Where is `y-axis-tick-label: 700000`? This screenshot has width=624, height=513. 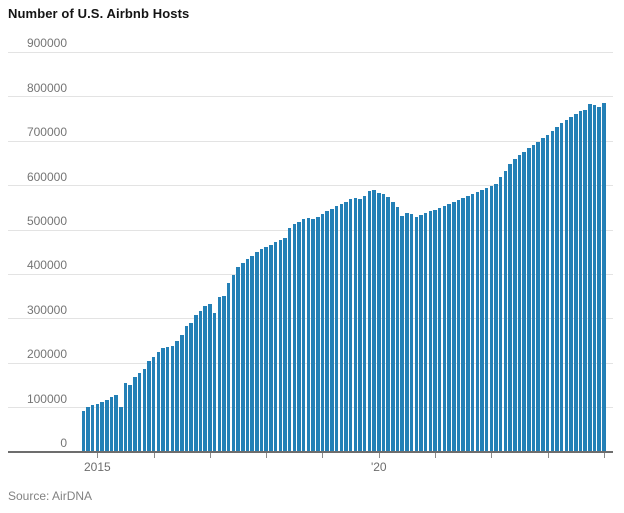 y-axis-tick-label: 700000 is located at coordinates (46, 132).